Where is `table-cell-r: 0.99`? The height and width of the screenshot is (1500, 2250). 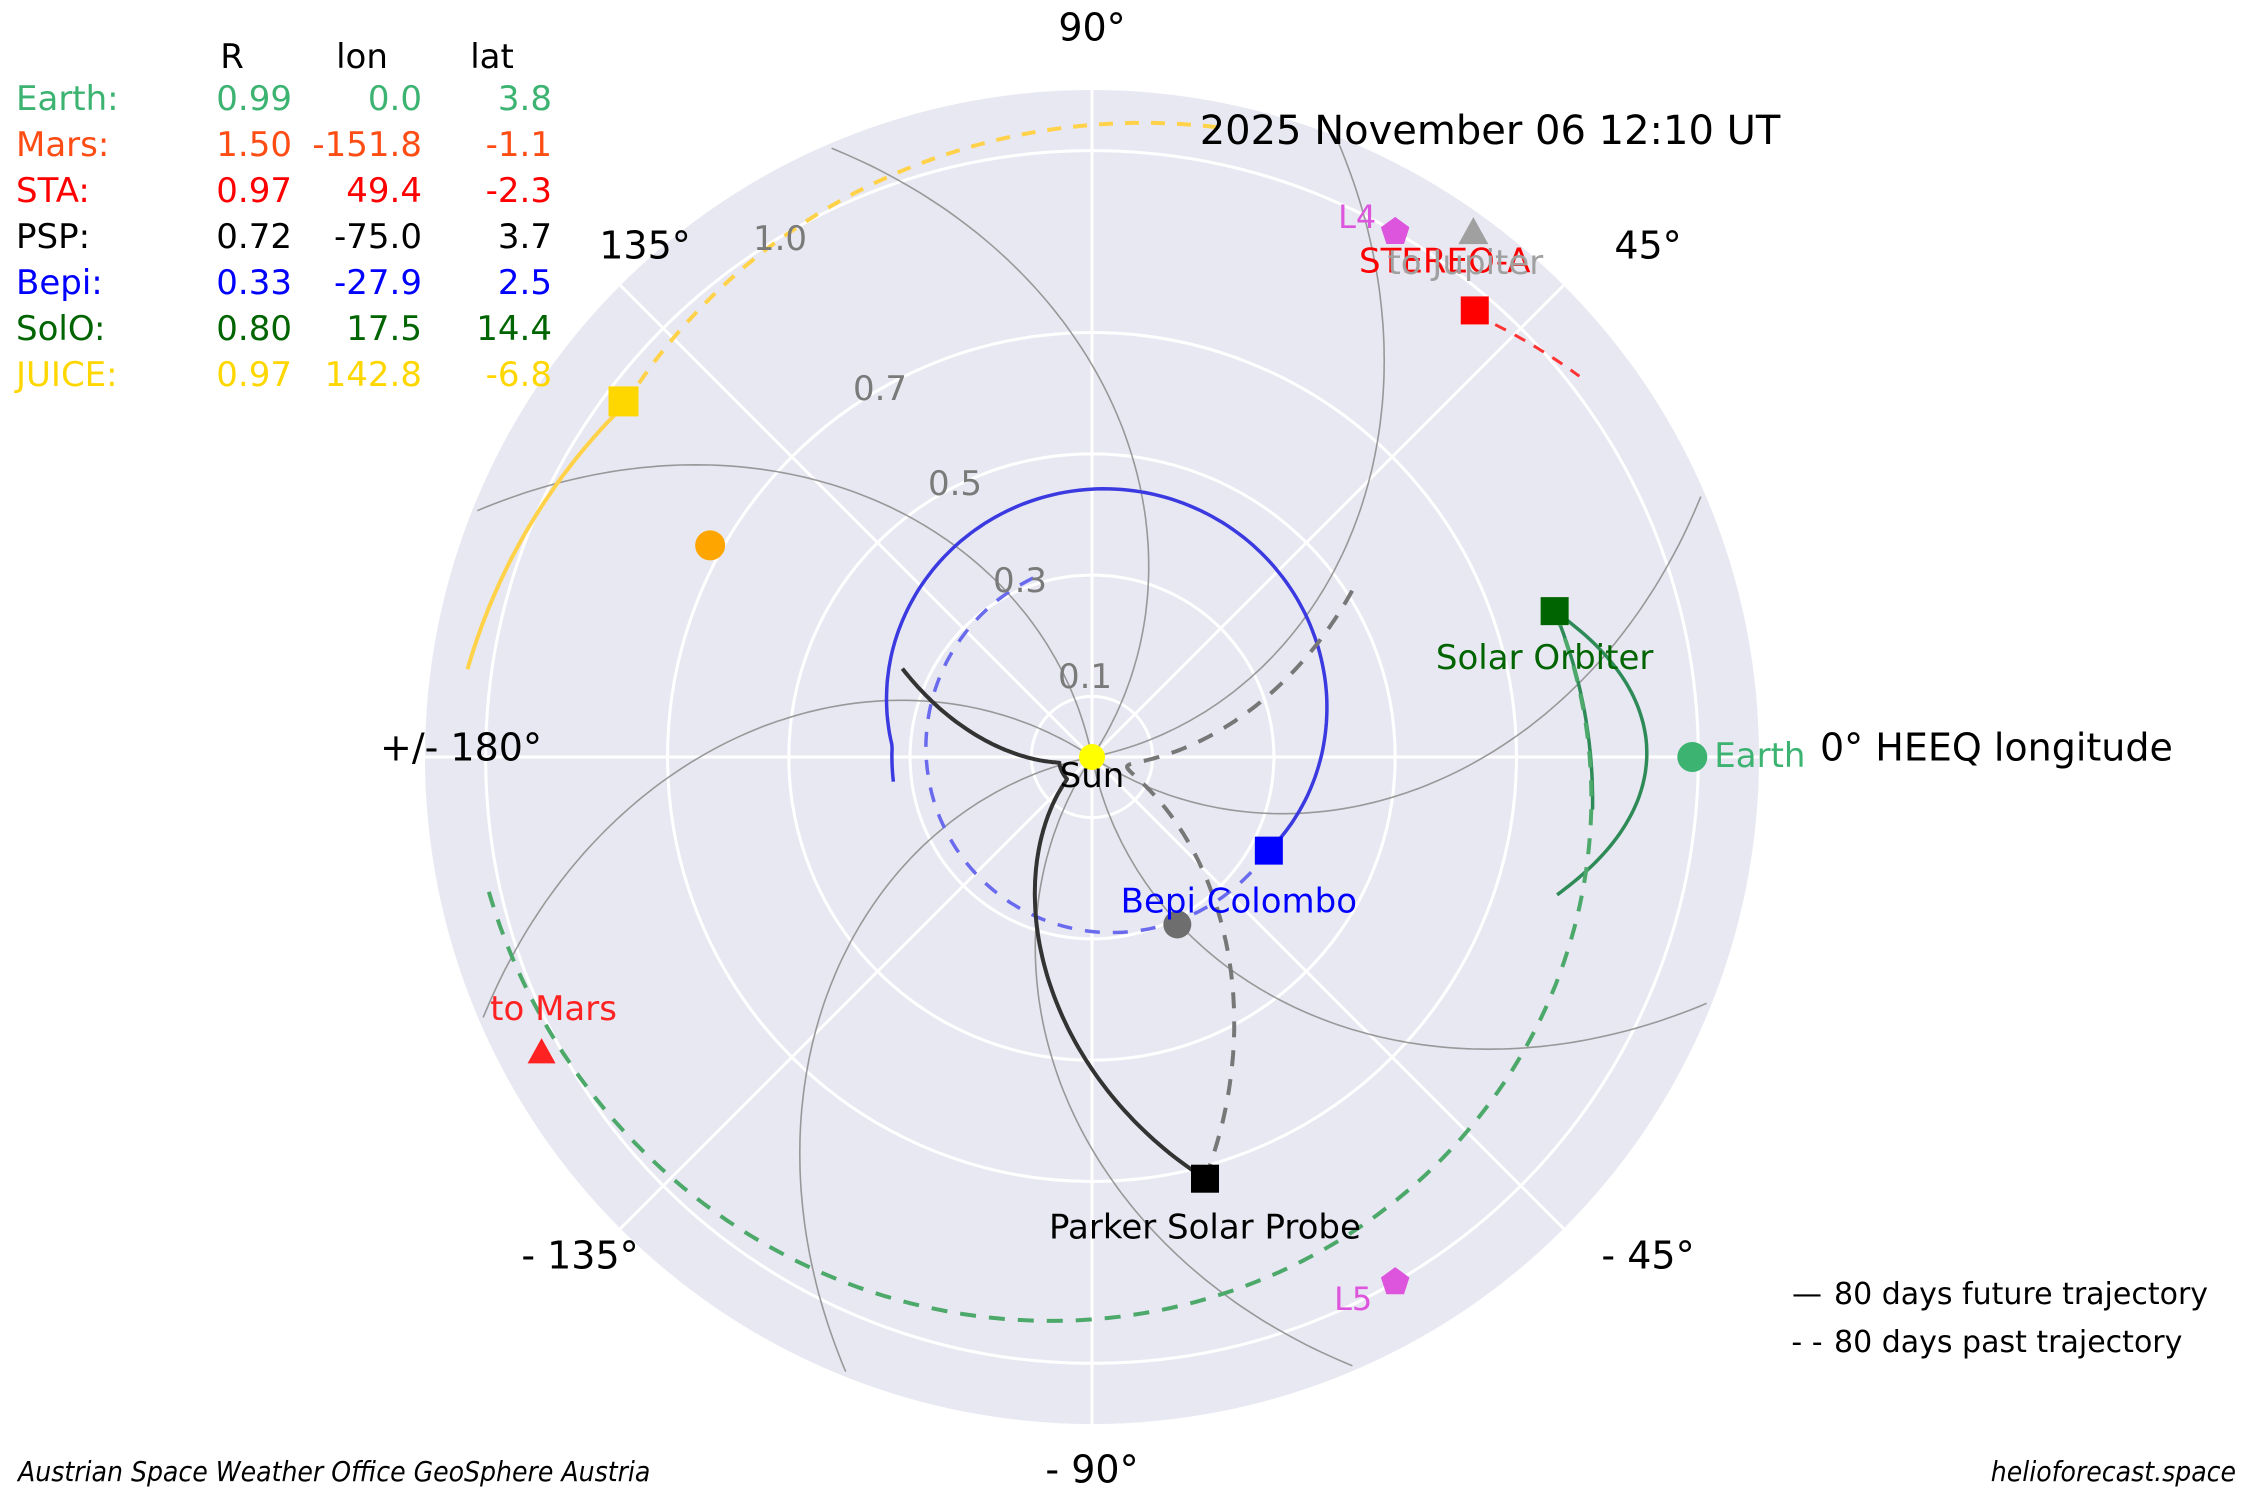 table-cell-r: 0.99 is located at coordinates (254, 99).